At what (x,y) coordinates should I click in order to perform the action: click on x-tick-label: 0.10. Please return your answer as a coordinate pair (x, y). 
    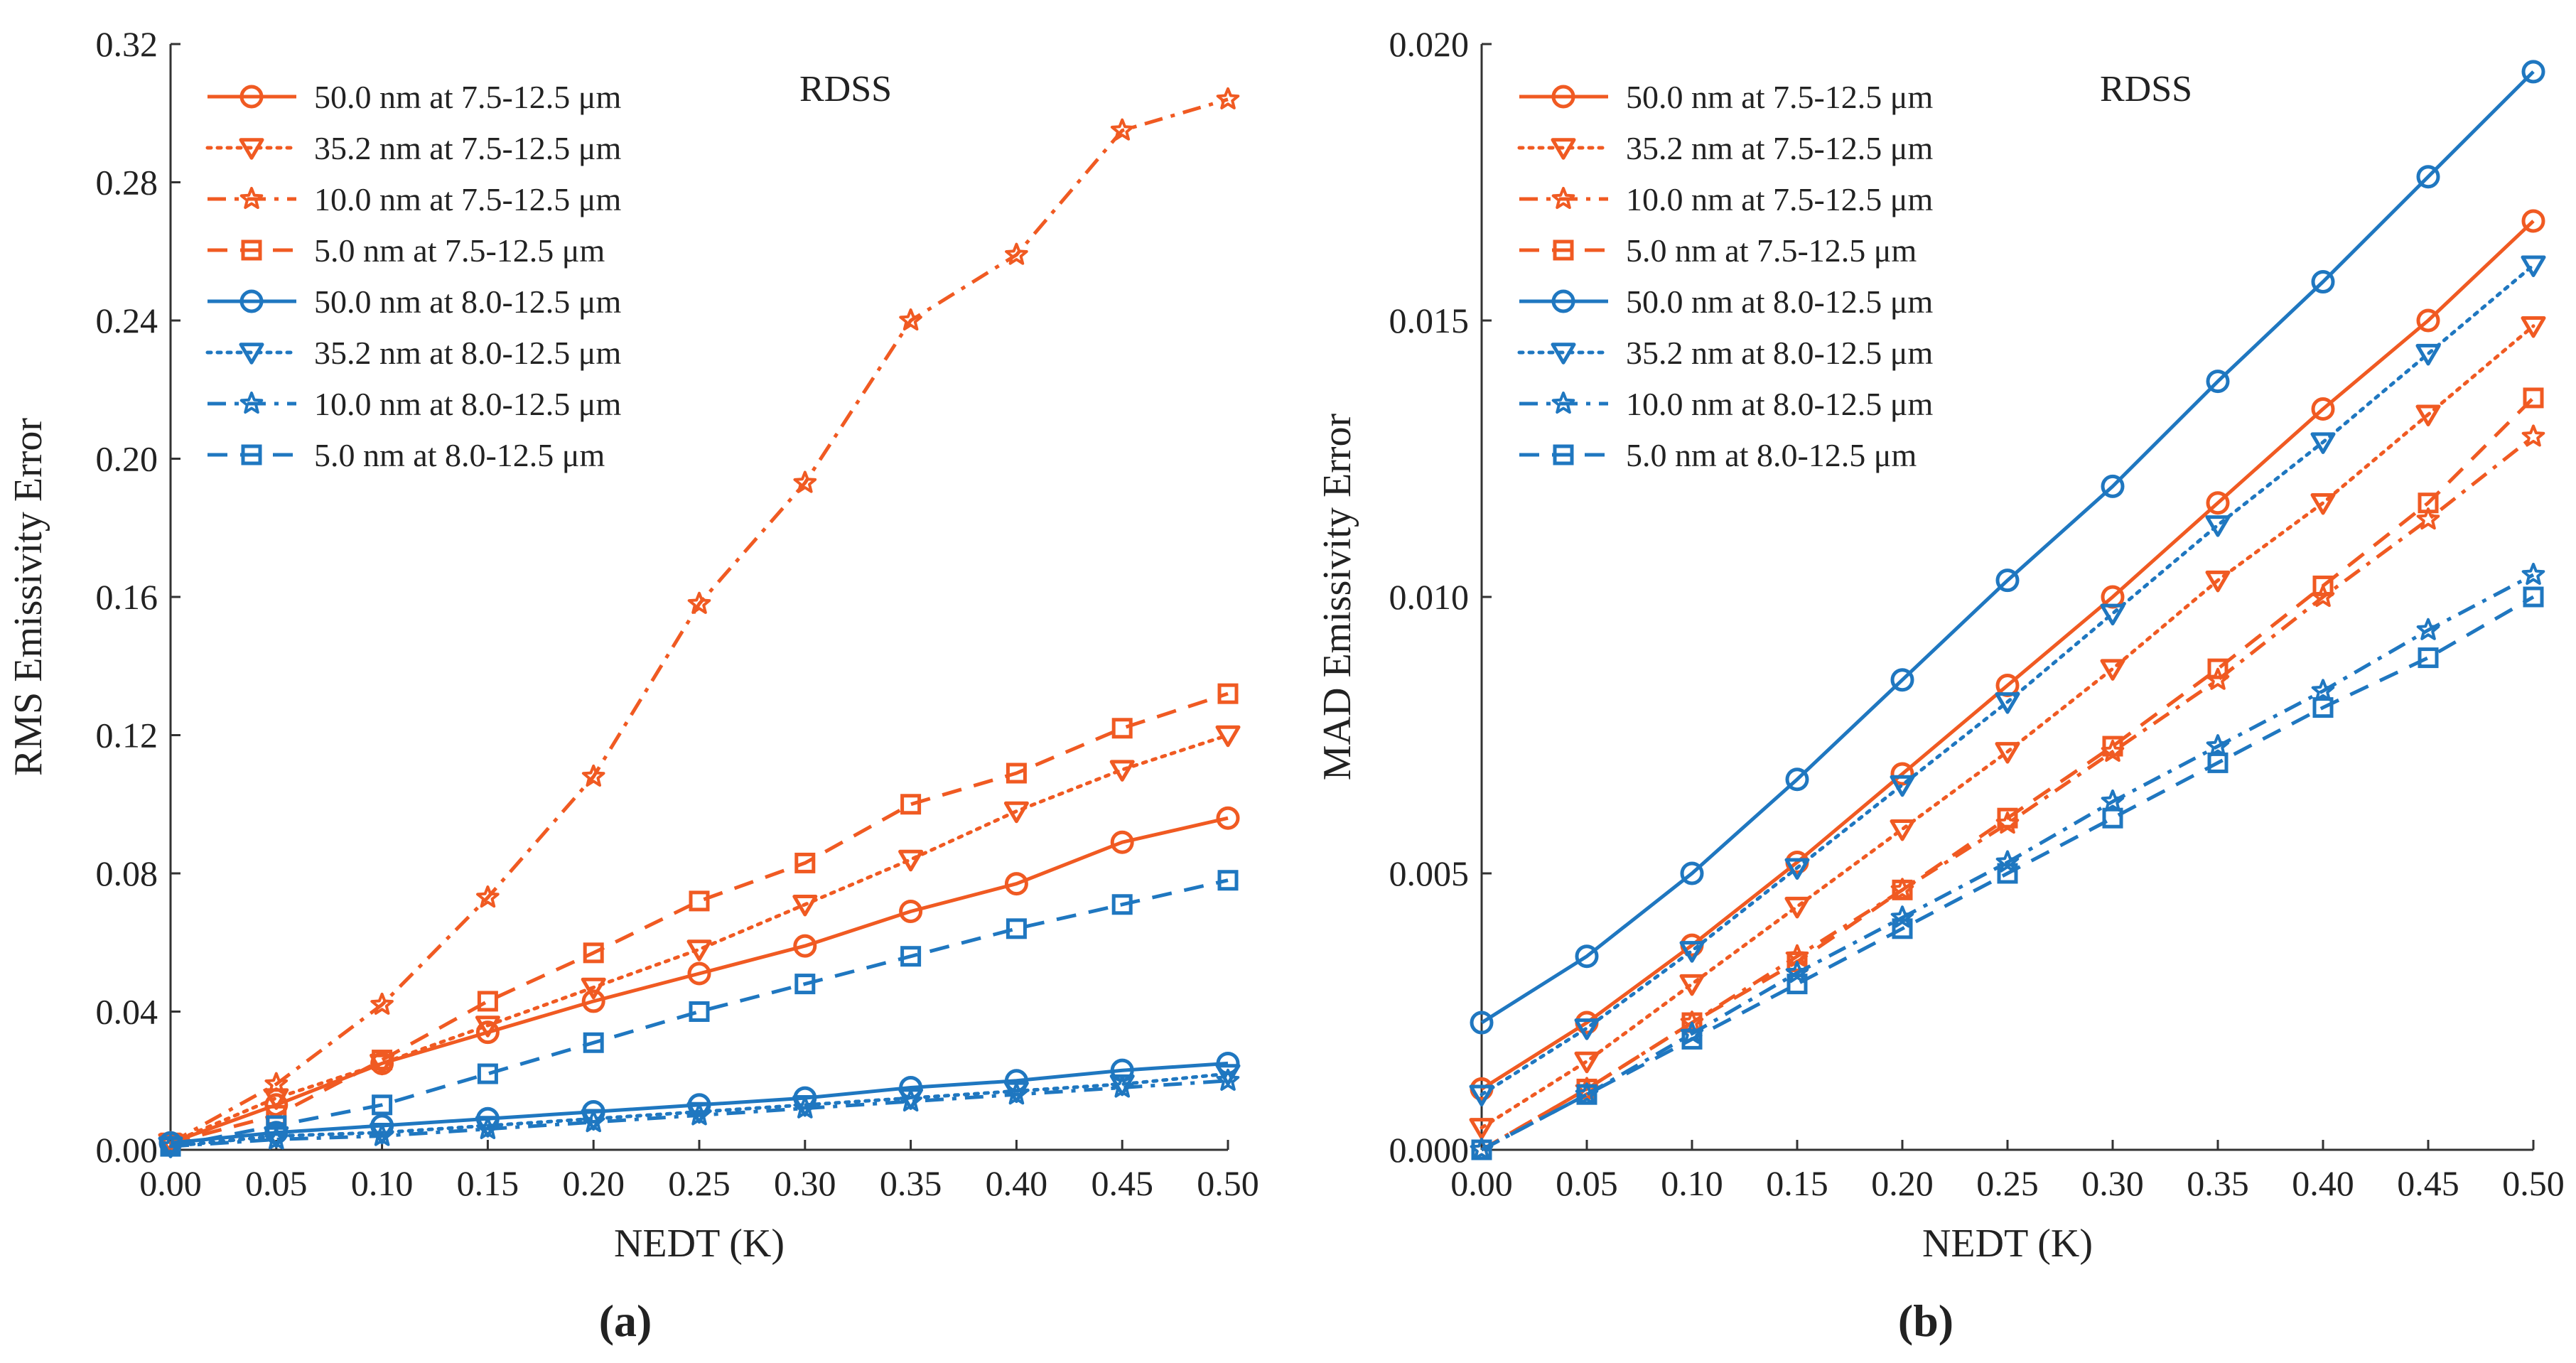
    Looking at the image, I should click on (382, 1183).